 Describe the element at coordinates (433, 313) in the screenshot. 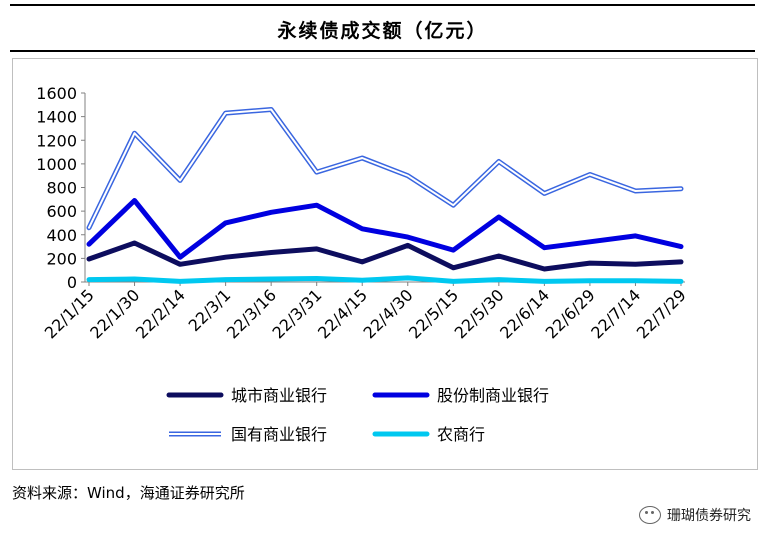

I see `x-tick-label: 22/5/15` at that location.